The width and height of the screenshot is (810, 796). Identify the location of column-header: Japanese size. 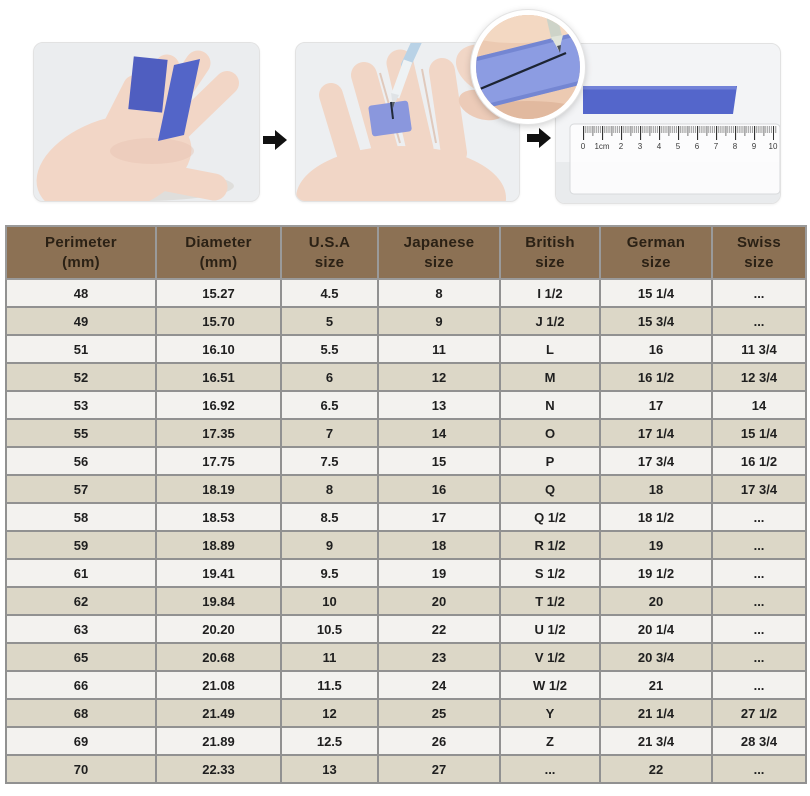
(439, 252).